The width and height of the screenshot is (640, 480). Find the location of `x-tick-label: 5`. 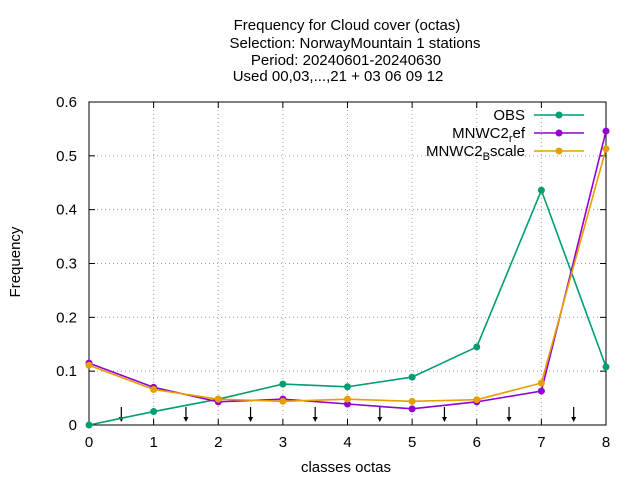

x-tick-label: 5 is located at coordinates (412, 442).